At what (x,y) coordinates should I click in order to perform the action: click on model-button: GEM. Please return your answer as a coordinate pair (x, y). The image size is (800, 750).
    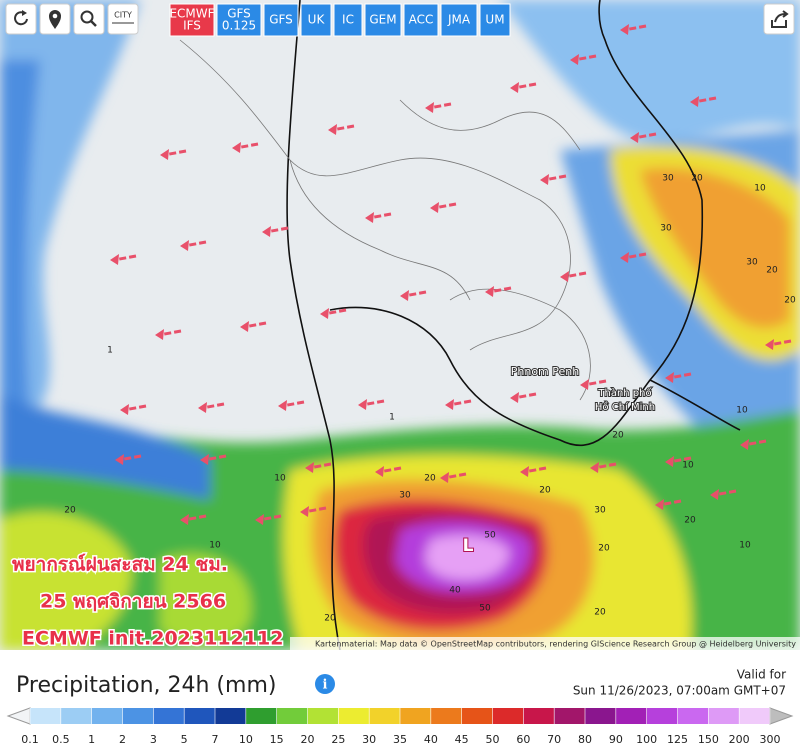
    Looking at the image, I should click on (383, 20).